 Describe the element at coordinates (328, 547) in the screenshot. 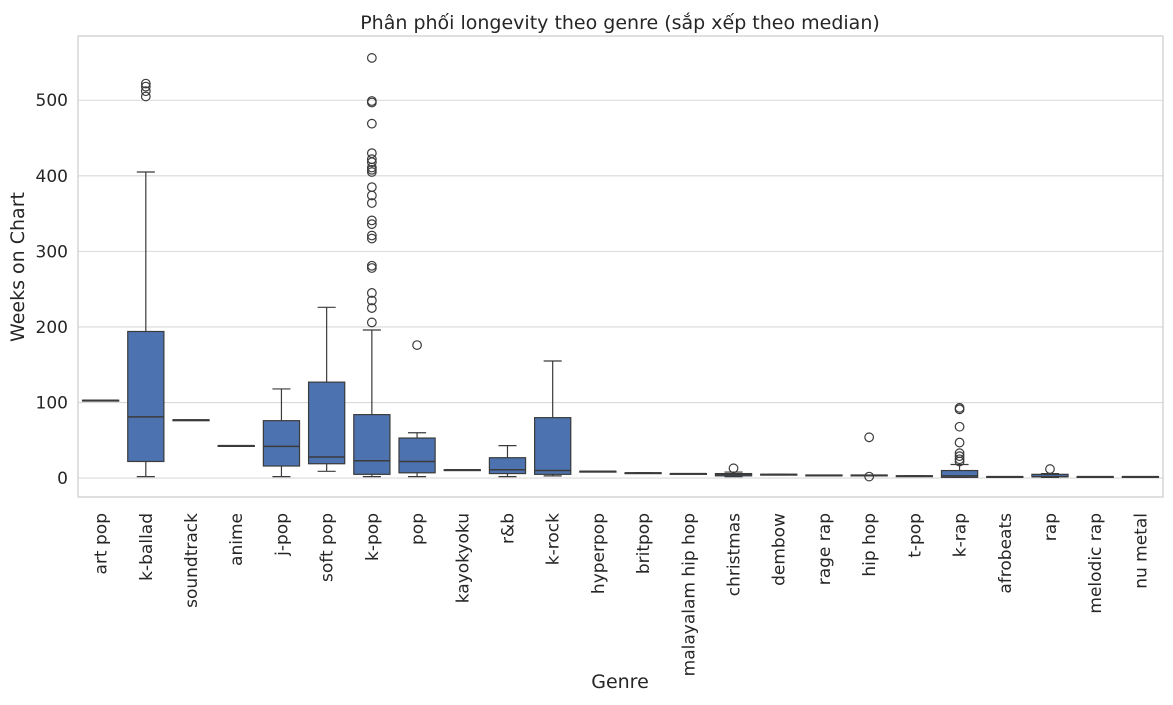

I see `x-tick-label: soft pop` at that location.